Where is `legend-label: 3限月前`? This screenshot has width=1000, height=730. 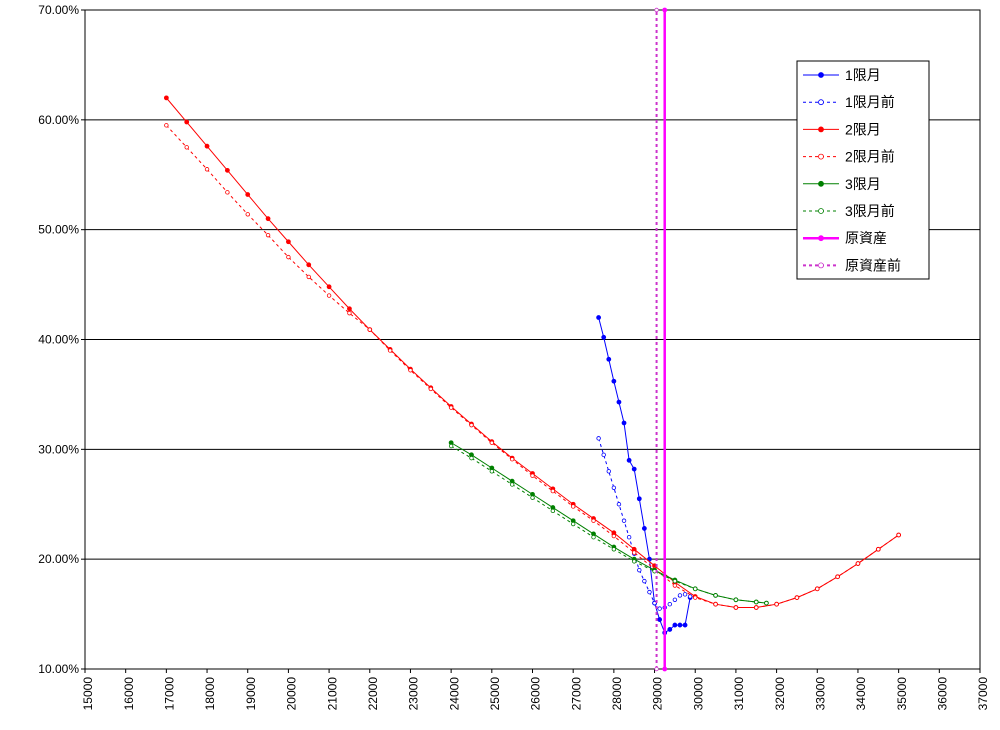
legend-label: 3限月前 is located at coordinates (870, 211).